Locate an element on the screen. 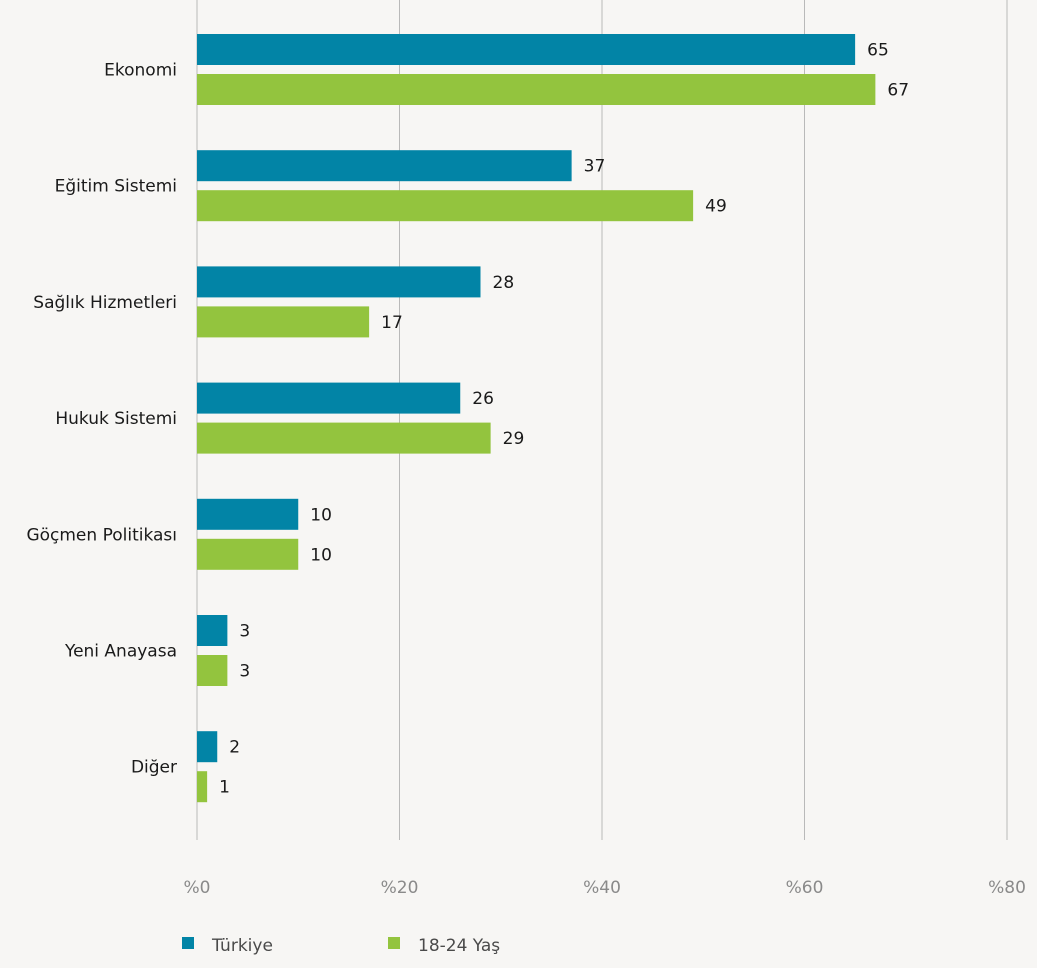 Image resolution: width=1037 pixels, height=968 pixels. category-label: Hukuk Sistemi is located at coordinates (116, 419).